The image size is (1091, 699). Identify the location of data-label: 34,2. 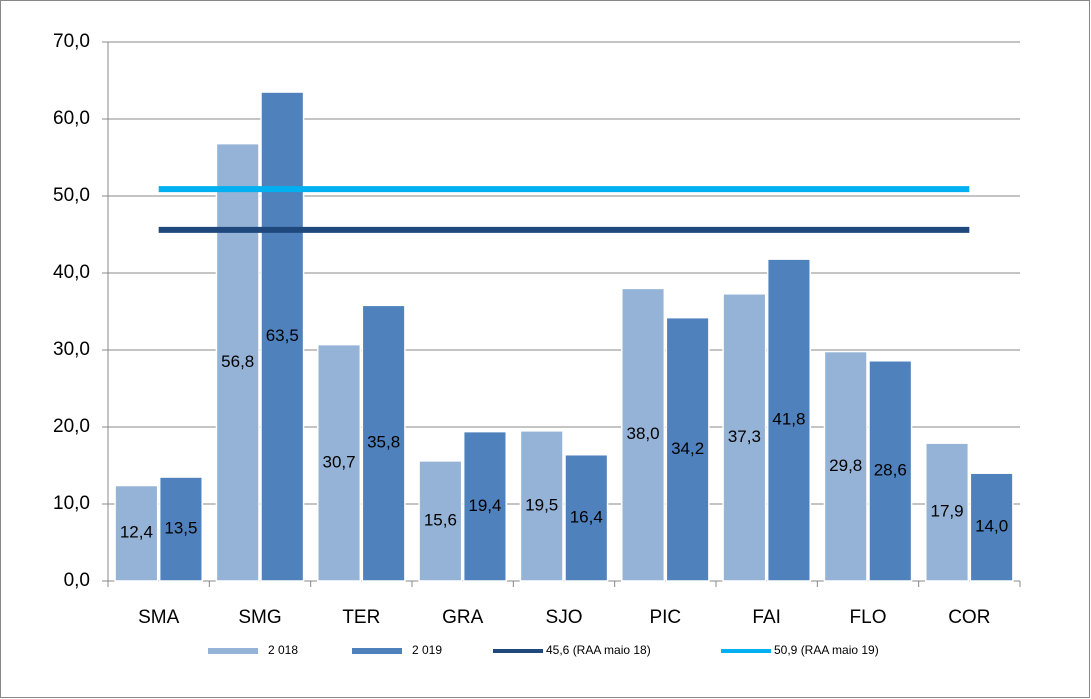
(687, 448).